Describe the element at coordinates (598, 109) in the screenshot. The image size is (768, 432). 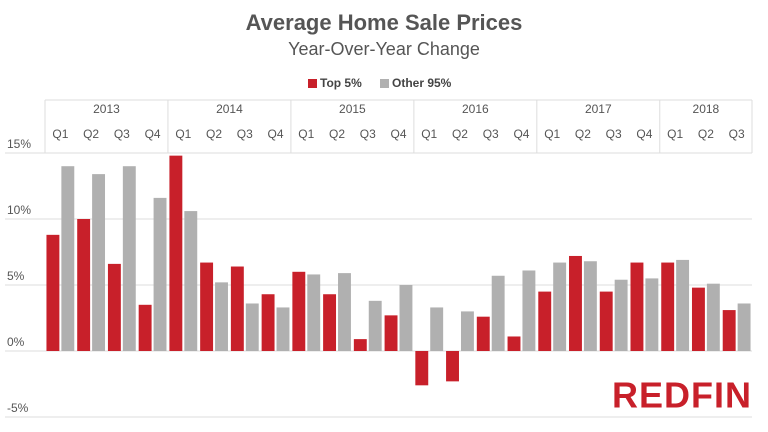
I see `year-label: 2017` at that location.